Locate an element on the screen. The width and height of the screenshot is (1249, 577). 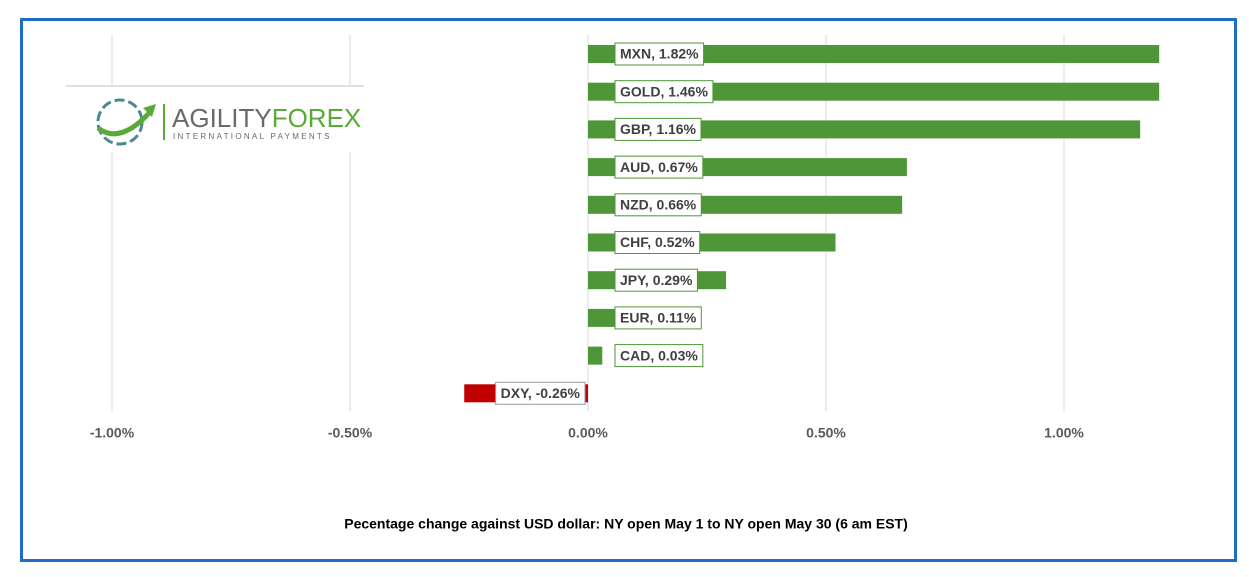
data-label: AUD, 0.67% is located at coordinates (659, 167).